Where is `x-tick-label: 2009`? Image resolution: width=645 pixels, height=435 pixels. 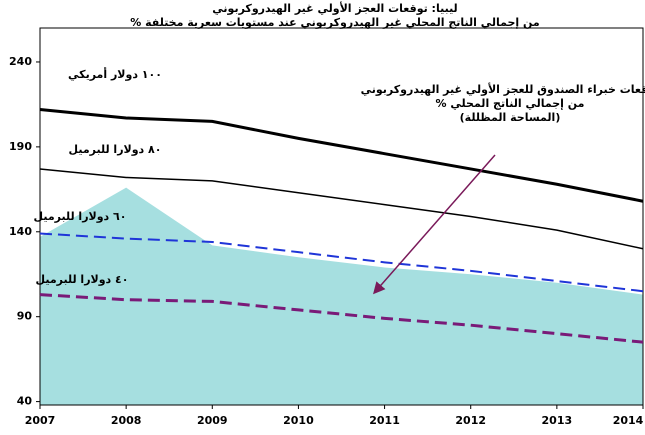
x-tick-label: 2009 is located at coordinates (212, 420).